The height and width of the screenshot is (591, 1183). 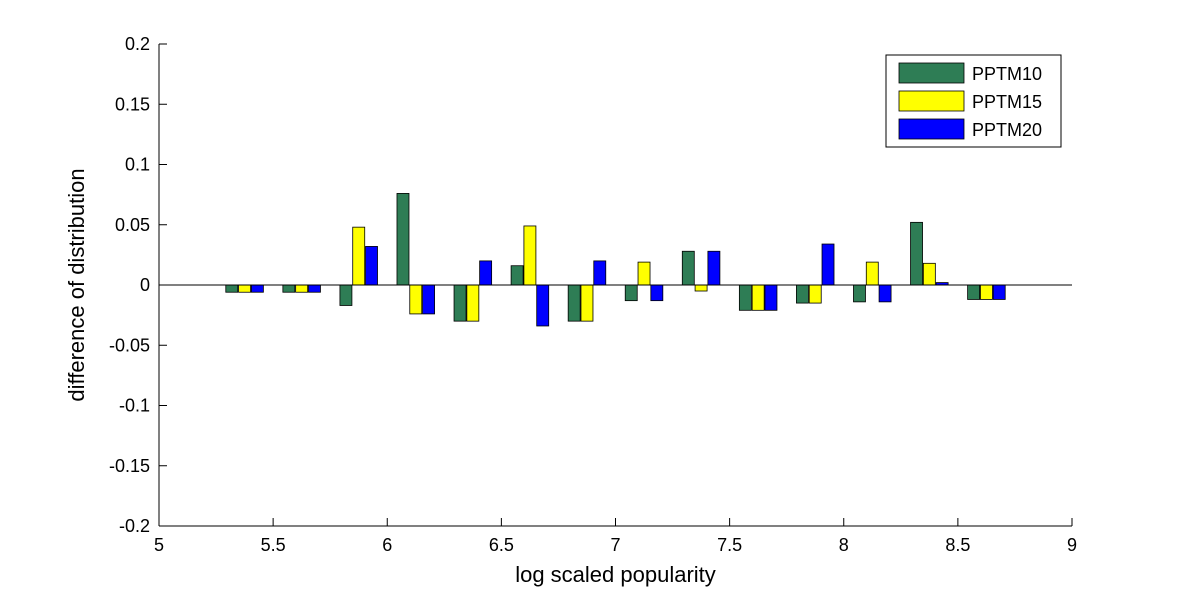 I want to click on x-tick-label: 5.5, so click(x=273, y=545).